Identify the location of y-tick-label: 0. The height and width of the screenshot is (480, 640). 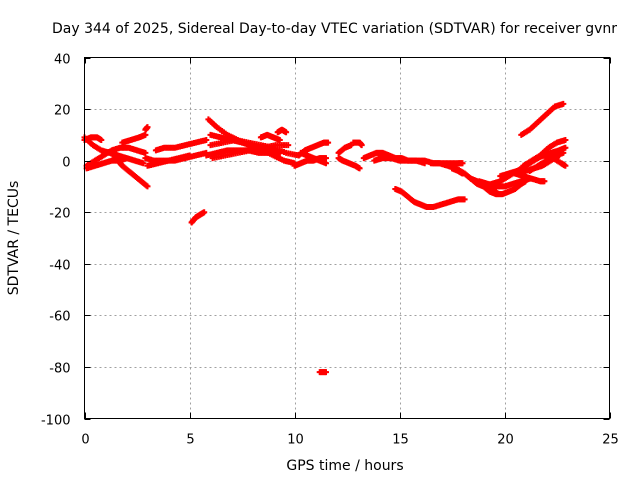
(66, 163).